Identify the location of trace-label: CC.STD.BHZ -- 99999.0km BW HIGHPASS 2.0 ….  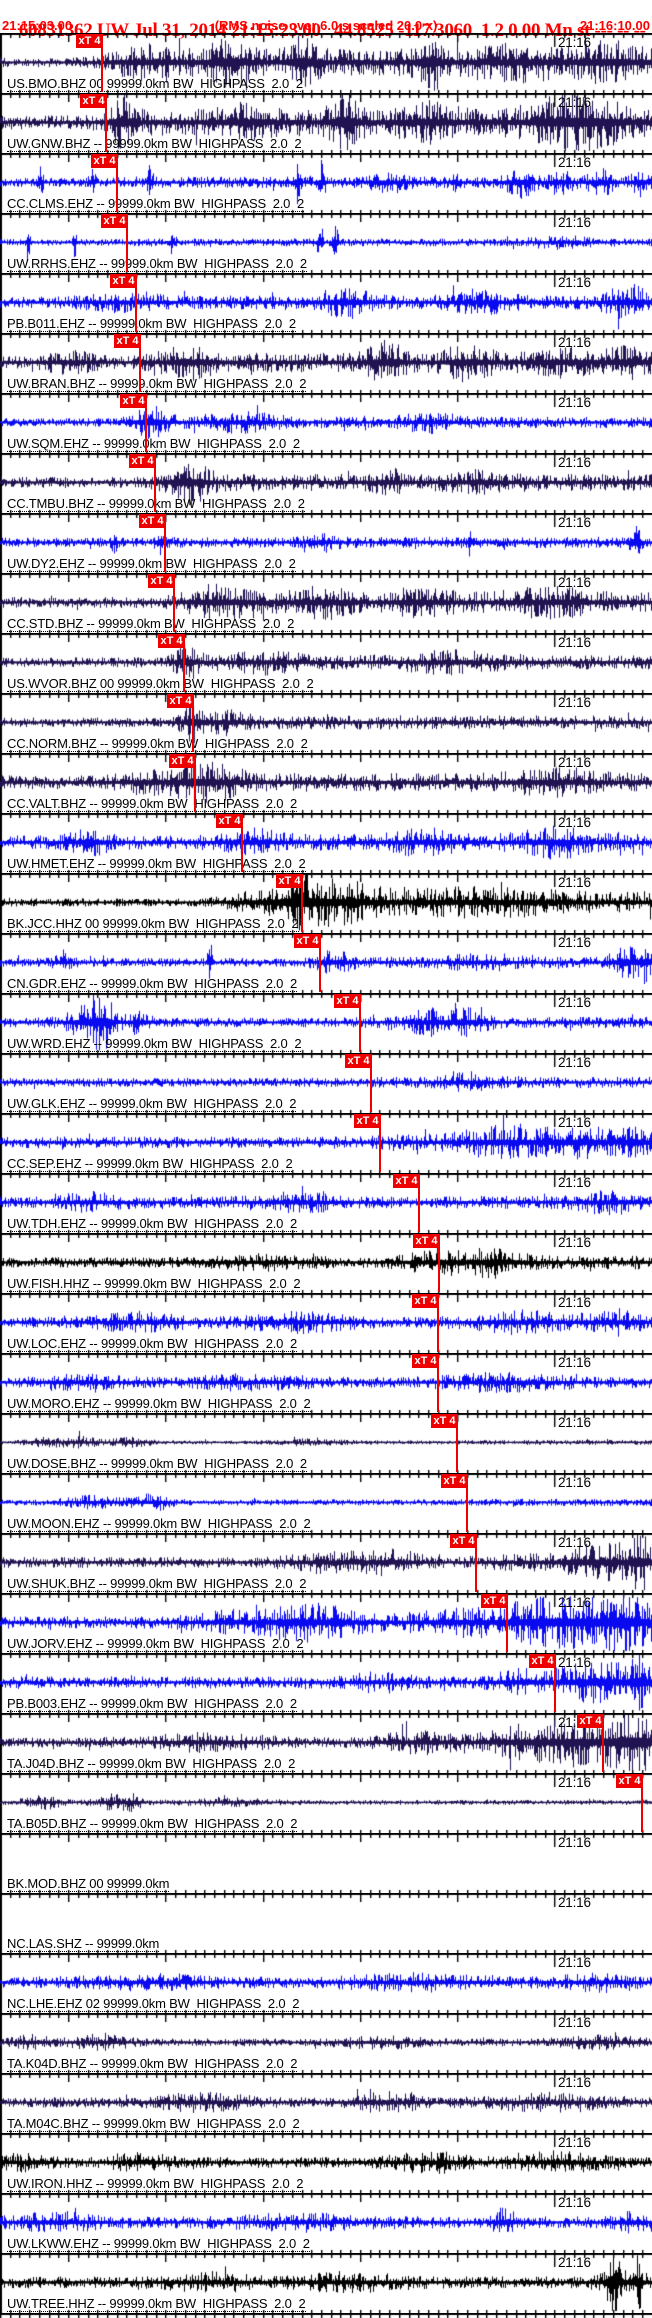
(151, 624).